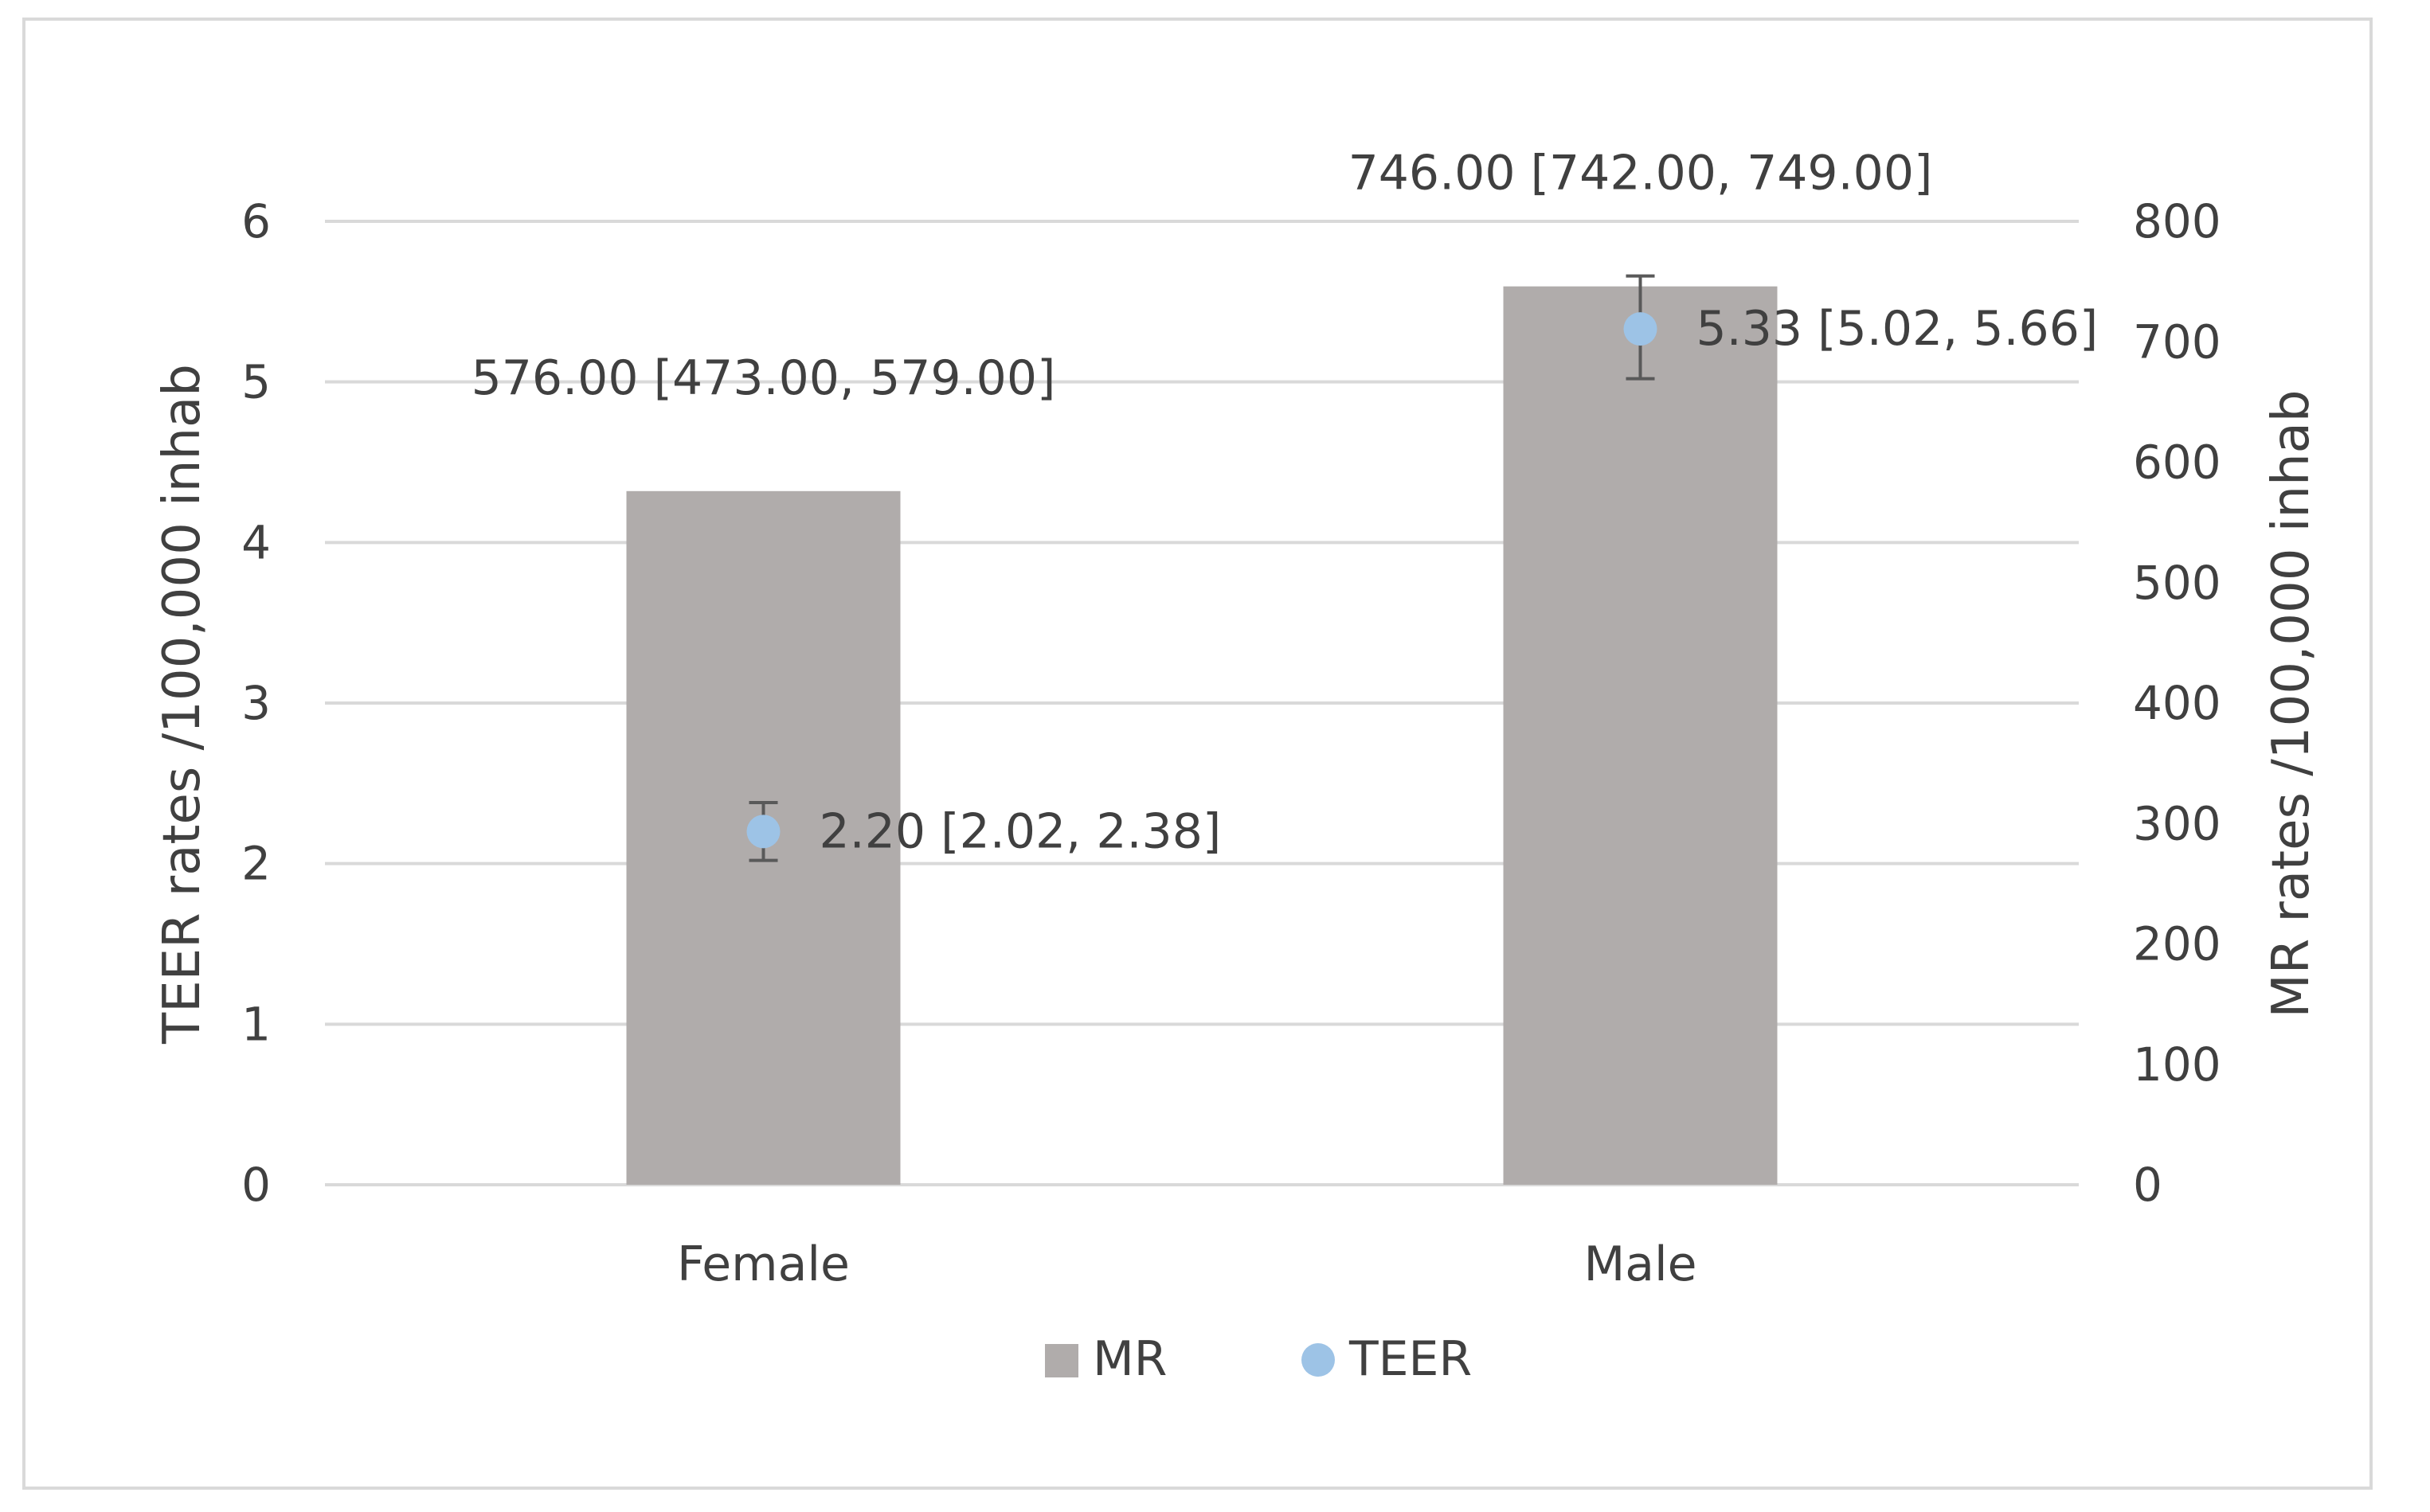 The image size is (2430, 1512). What do you see at coordinates (1130, 1359) in the screenshot?
I see `legend-label-mr: MR` at bounding box center [1130, 1359].